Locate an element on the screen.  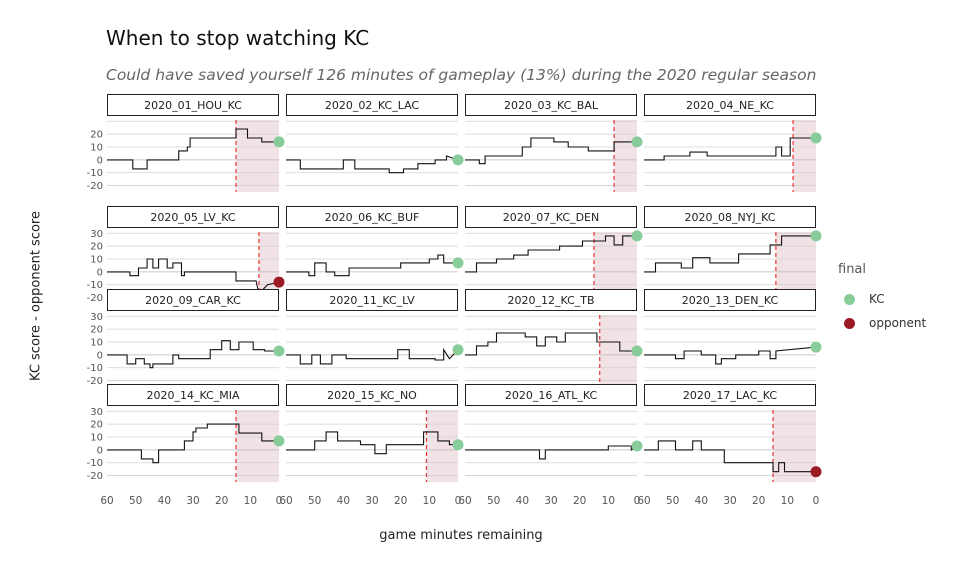
legend-item-opponent: opponent is located at coordinates (882, 323).